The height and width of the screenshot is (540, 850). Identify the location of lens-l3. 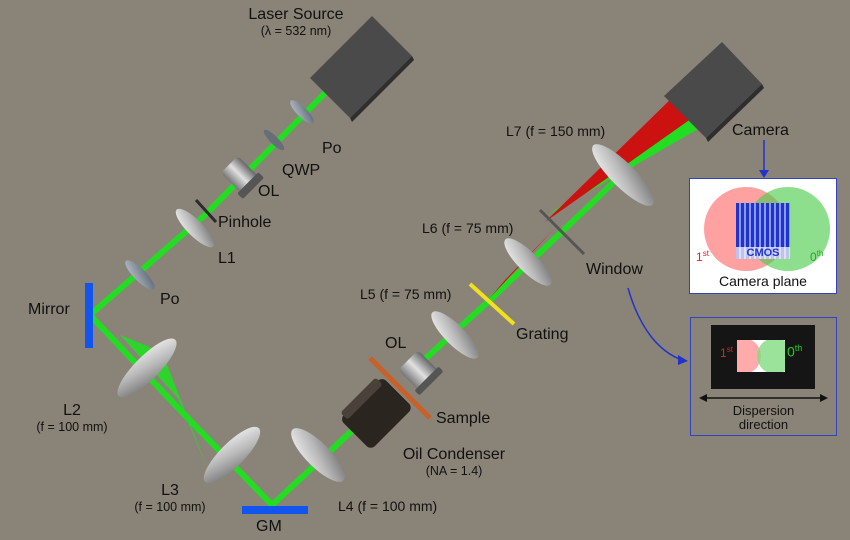
(232, 455).